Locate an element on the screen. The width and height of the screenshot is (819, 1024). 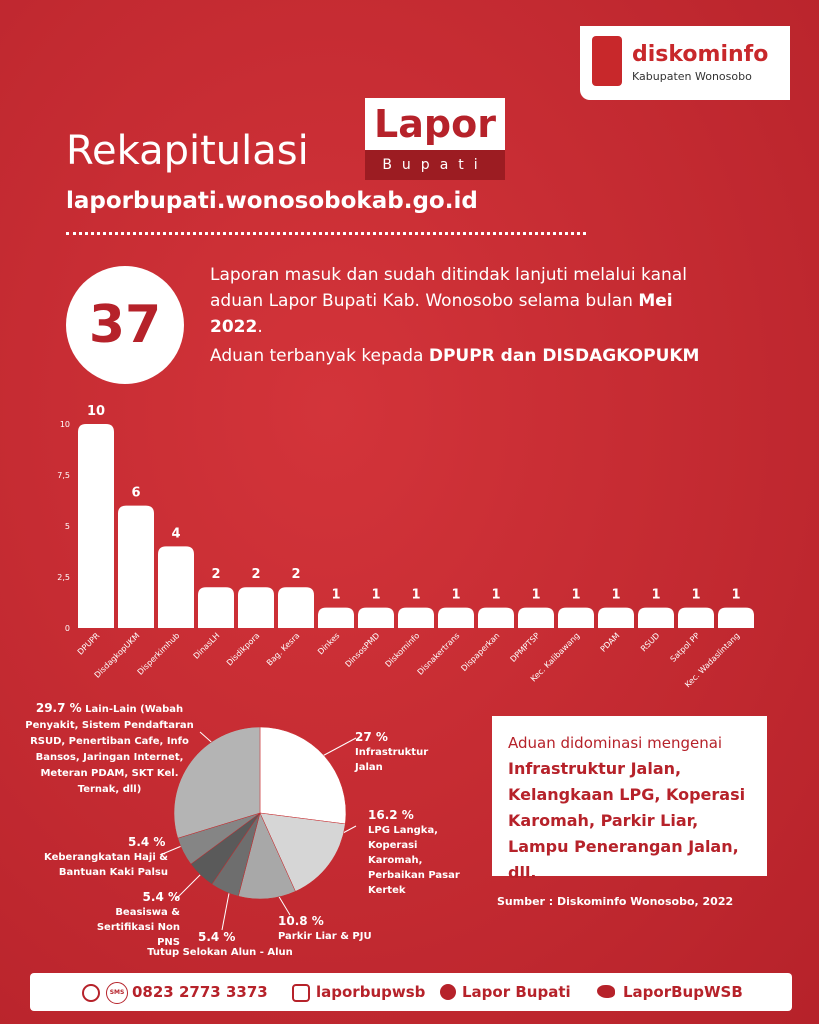
twitter: LaporBupWSB is located at coordinates (683, 992).